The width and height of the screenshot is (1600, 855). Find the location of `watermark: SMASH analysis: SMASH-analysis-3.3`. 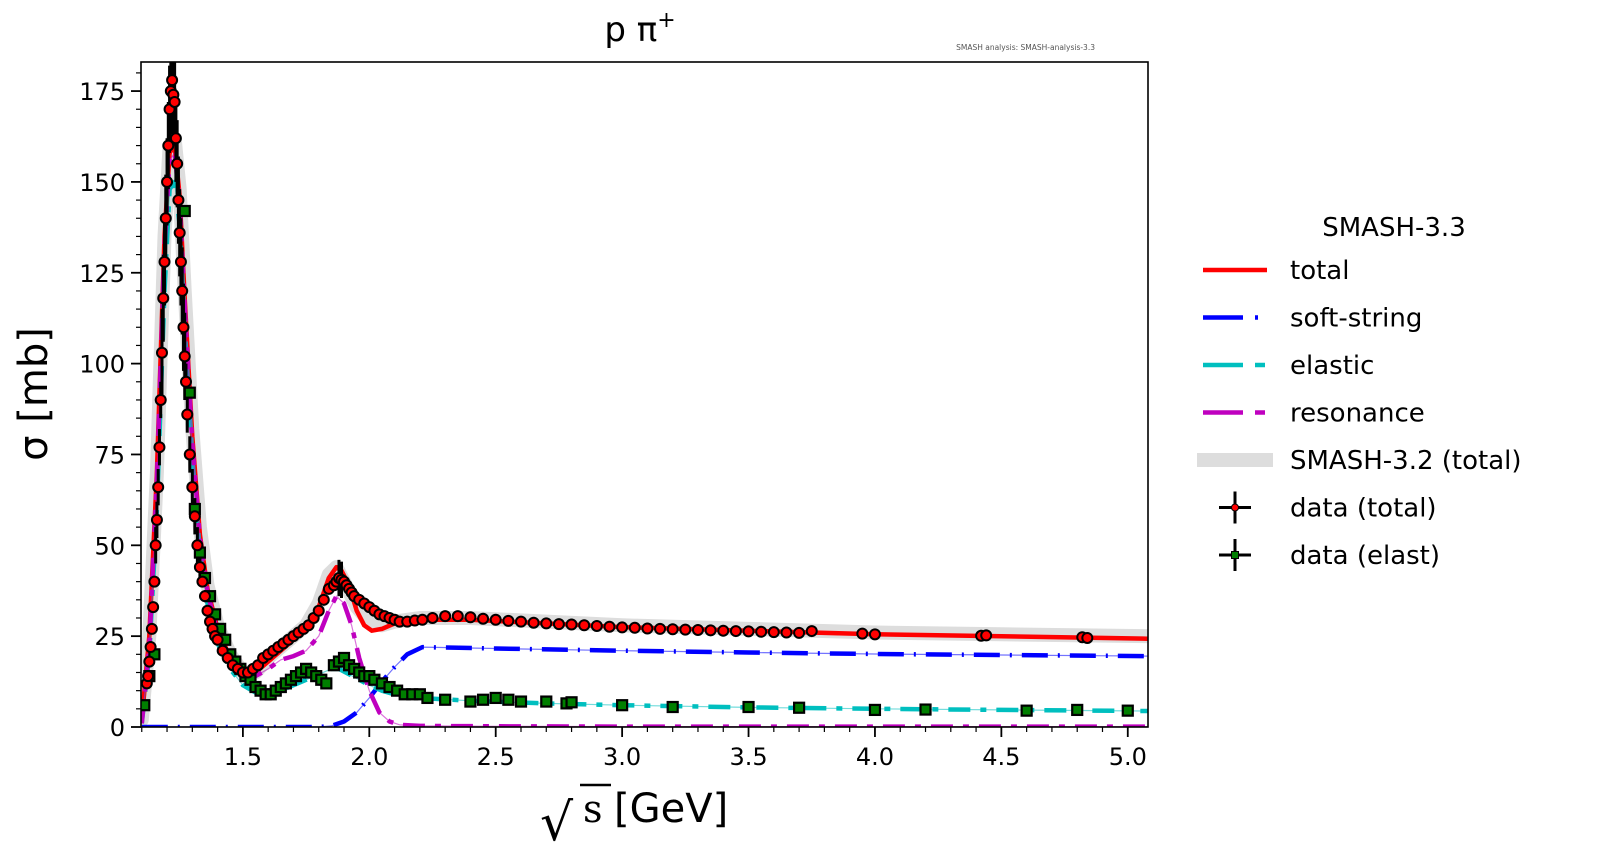

watermark: SMASH analysis: SMASH-analysis-3.3 is located at coordinates (1025, 47).